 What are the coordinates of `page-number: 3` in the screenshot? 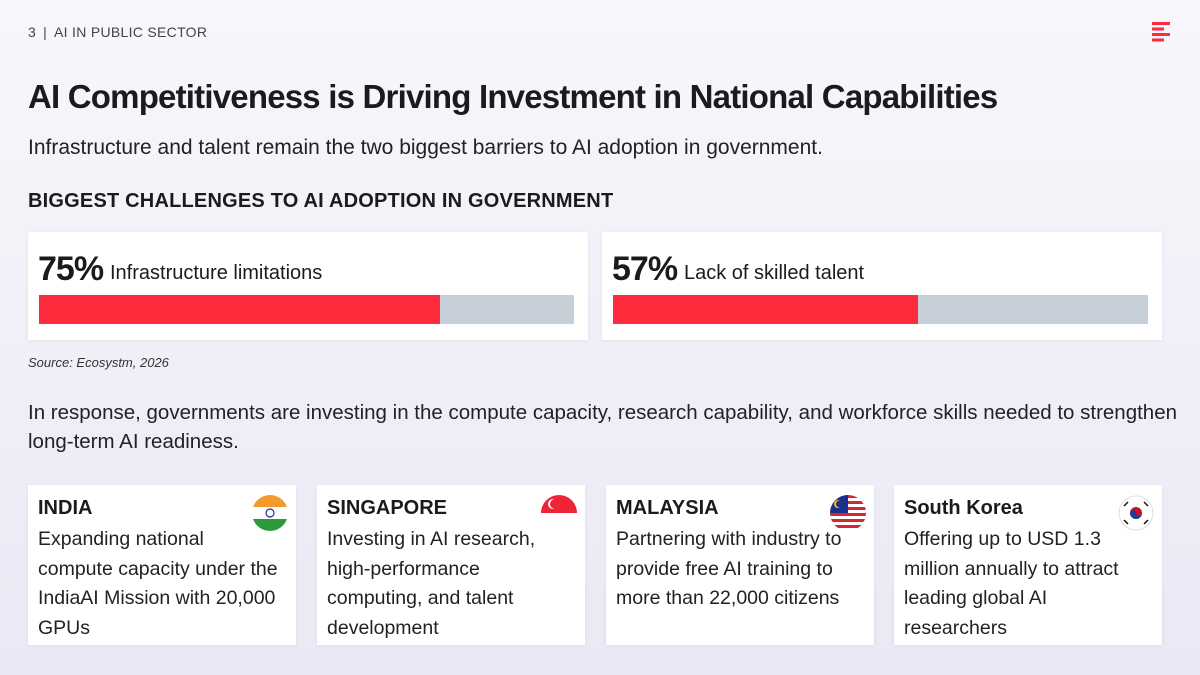 It's located at (32, 32).